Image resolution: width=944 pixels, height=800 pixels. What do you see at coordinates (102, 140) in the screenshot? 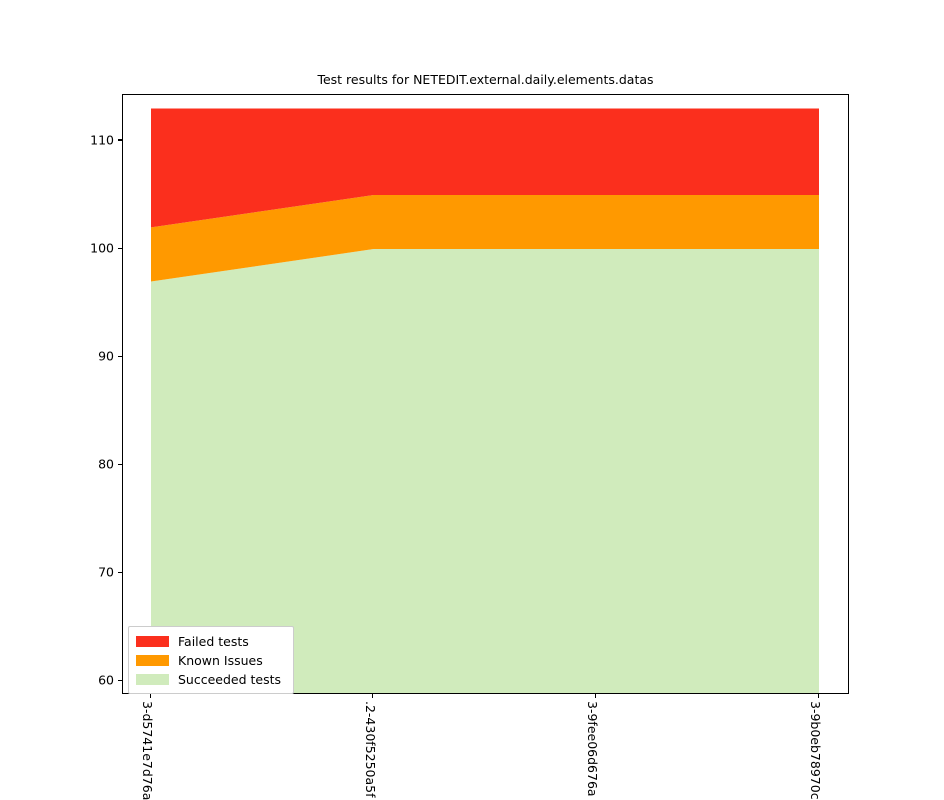
I see `y-axis-tick-label: 110` at bounding box center [102, 140].